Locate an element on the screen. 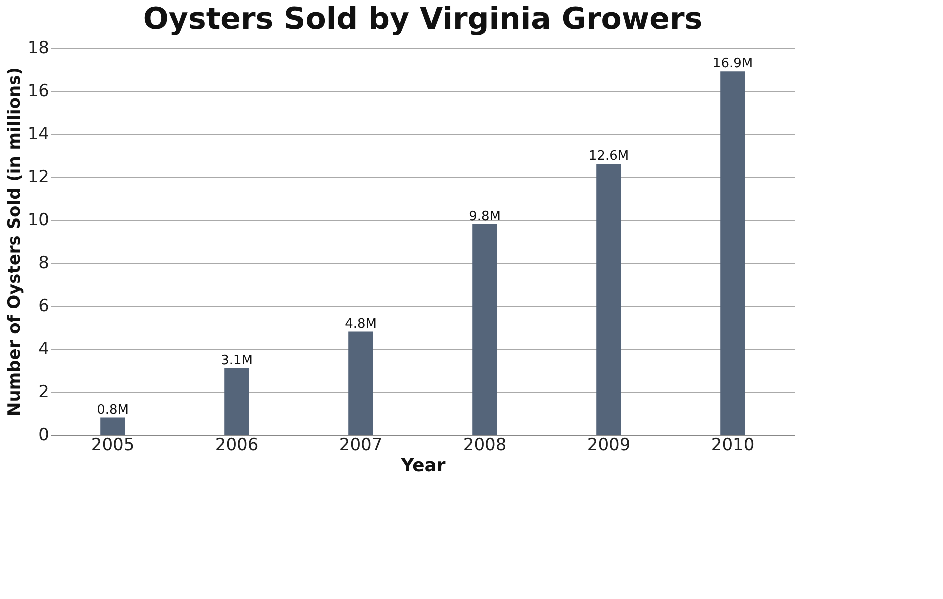  y-axis-title: Number of Oysters Sold (in millions) is located at coordinates (14, 242).